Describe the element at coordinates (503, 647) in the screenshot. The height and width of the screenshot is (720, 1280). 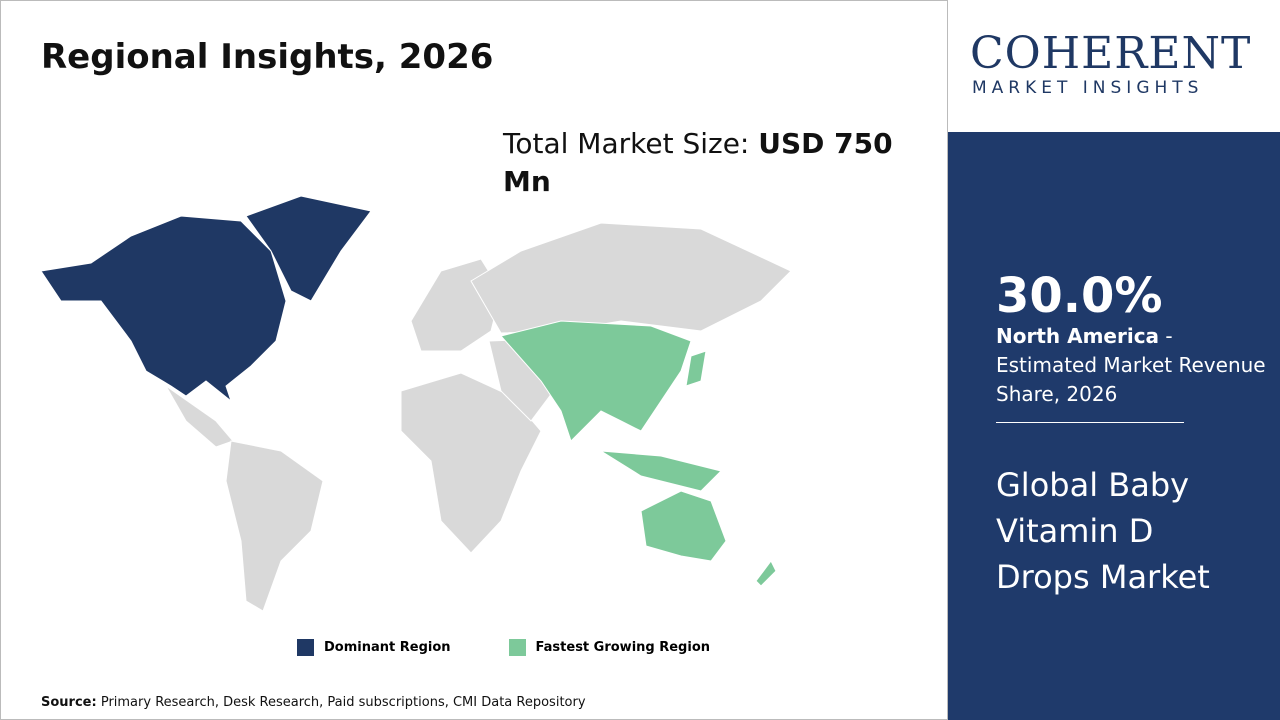
I see `legend: Dominant Region Fastest Growing Region` at that location.